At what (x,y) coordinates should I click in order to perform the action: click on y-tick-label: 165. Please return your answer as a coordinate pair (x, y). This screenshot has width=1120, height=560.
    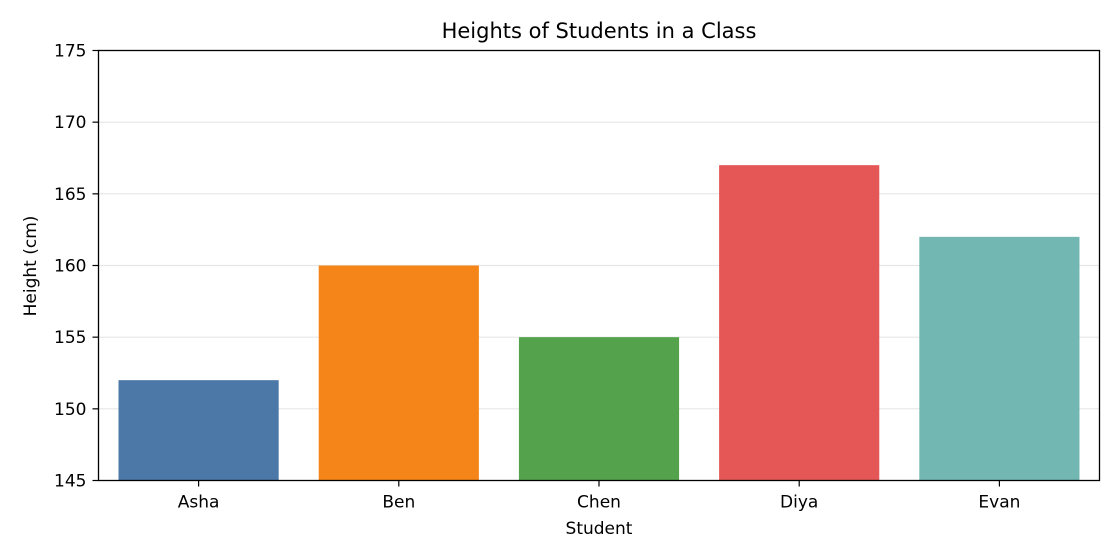
    Looking at the image, I should click on (70, 195).